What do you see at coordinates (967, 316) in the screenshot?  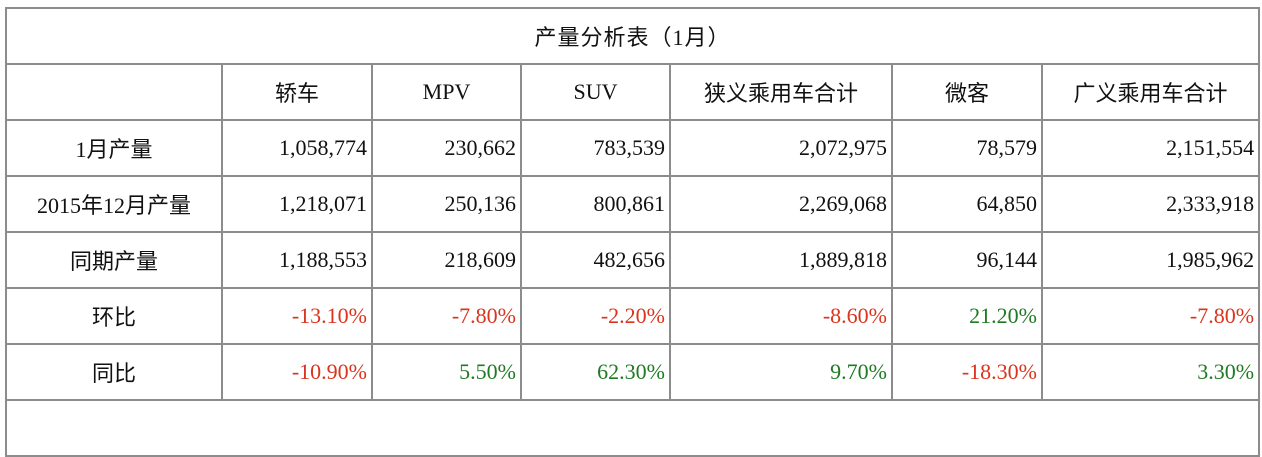 I see `cell-positive: 21.20%` at bounding box center [967, 316].